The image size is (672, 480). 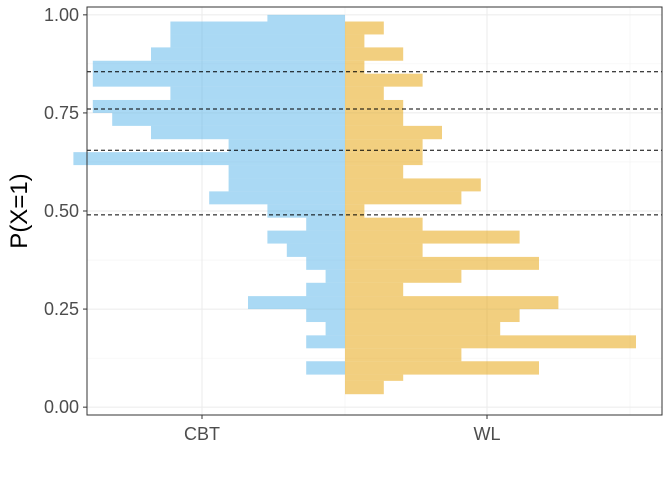 I want to click on y-tick-label: 0.00, so click(x=61, y=407).